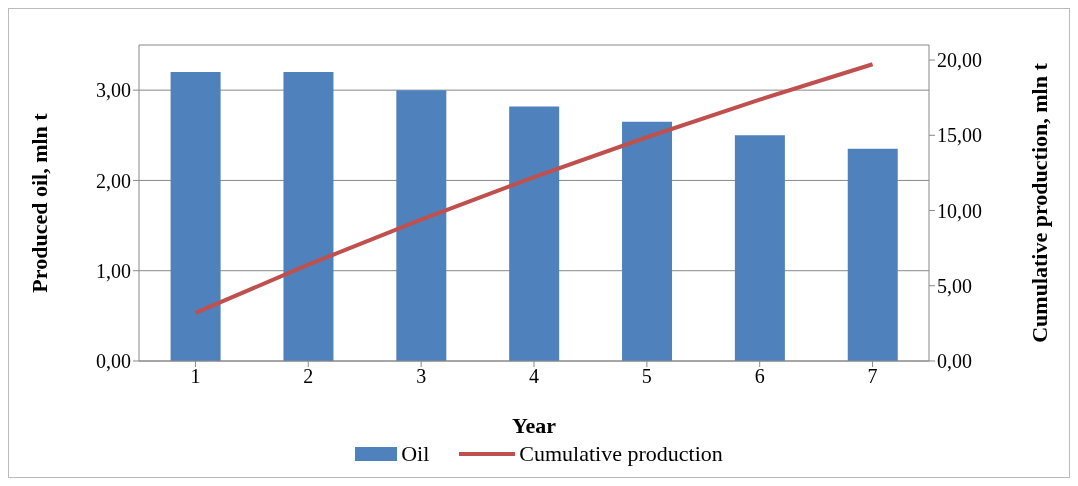  I want to click on legend-label: Cumulative production, so click(621, 454).